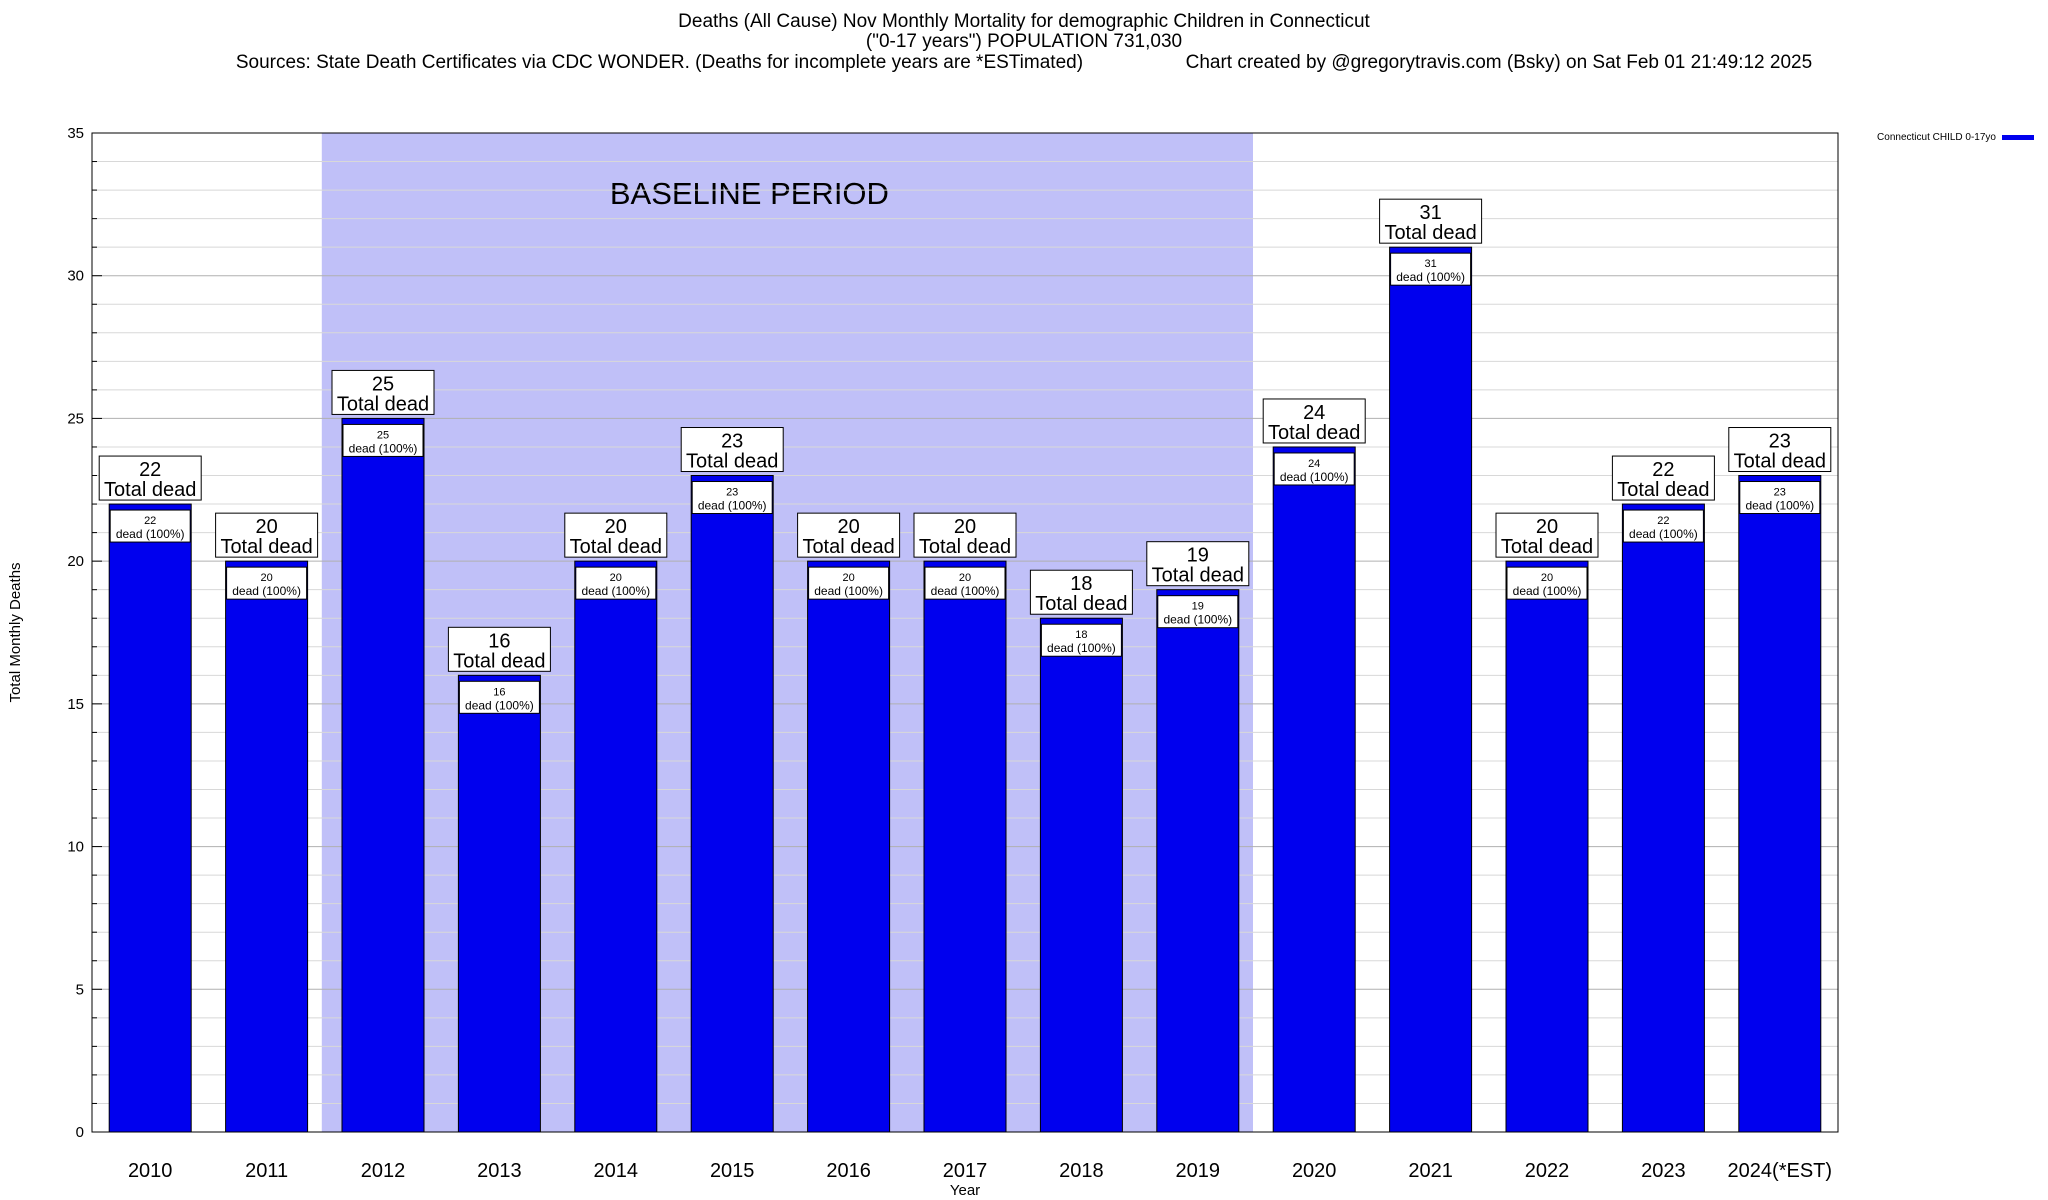 This screenshot has height=1200, width=2048. I want to click on bar-top-value: 19, so click(1198, 556).